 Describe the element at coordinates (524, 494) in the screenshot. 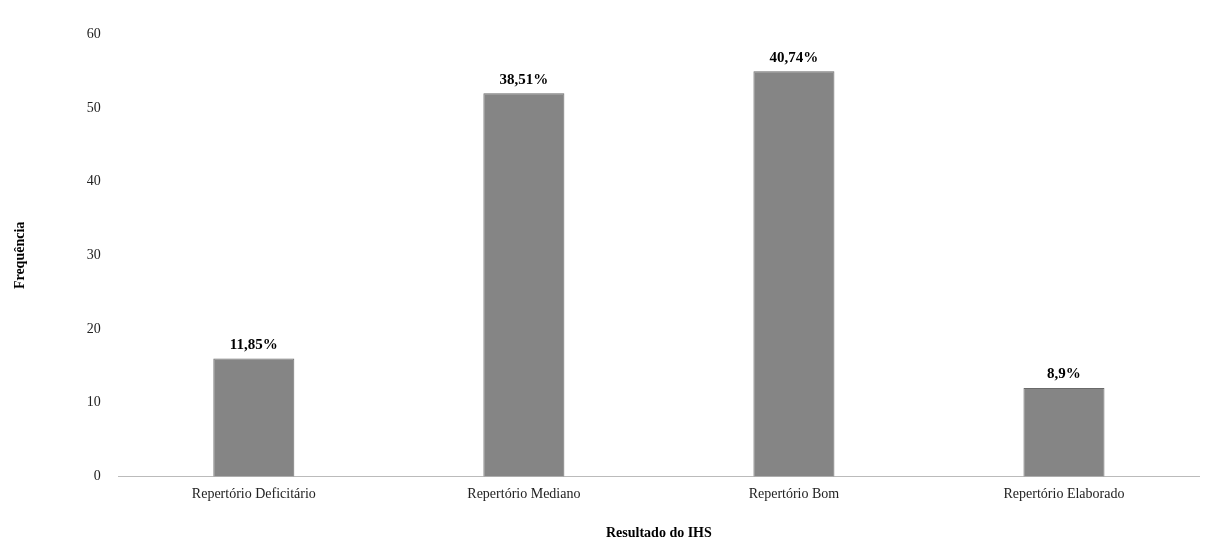

I see `x-tick-label: Repertório Mediano` at that location.